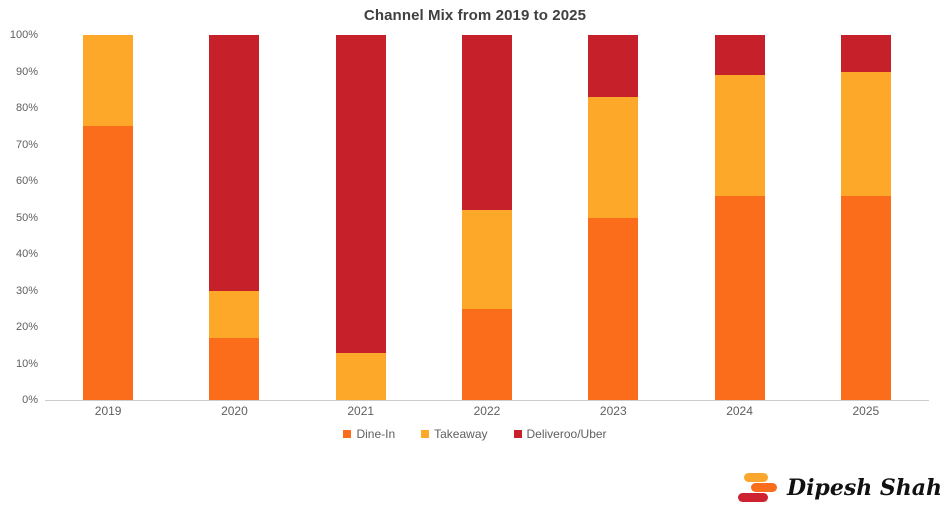  Describe the element at coordinates (866, 411) in the screenshot. I see `x-tick-label-2025: 2025` at that location.